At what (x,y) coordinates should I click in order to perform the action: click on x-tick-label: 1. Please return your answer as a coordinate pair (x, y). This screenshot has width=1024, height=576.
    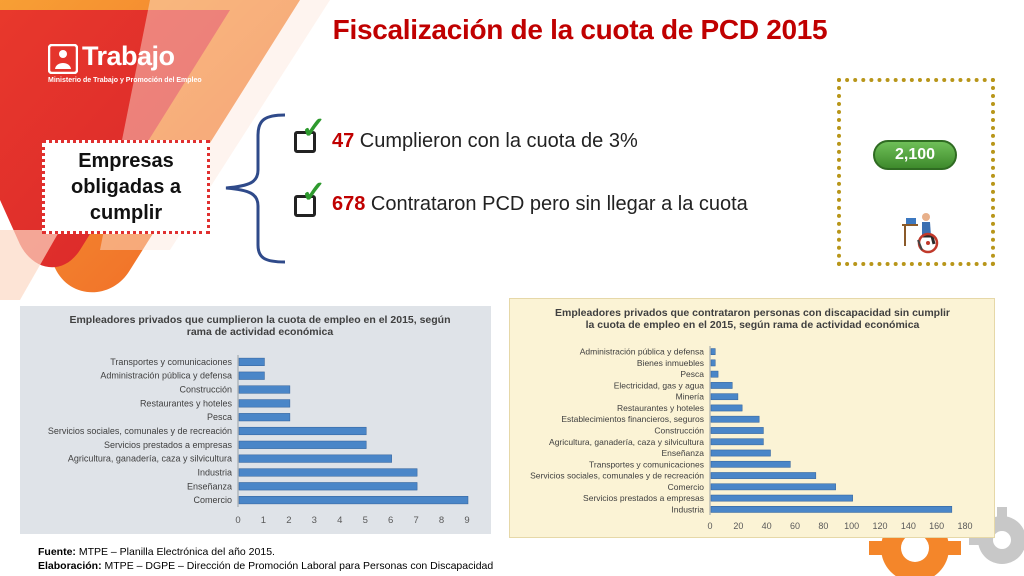
    Looking at the image, I should click on (263, 520).